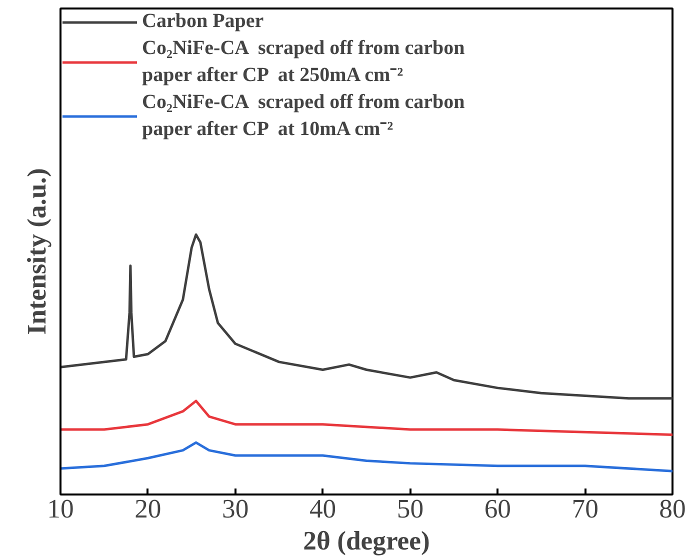  I want to click on x-tick-label: 50, so click(410, 509).